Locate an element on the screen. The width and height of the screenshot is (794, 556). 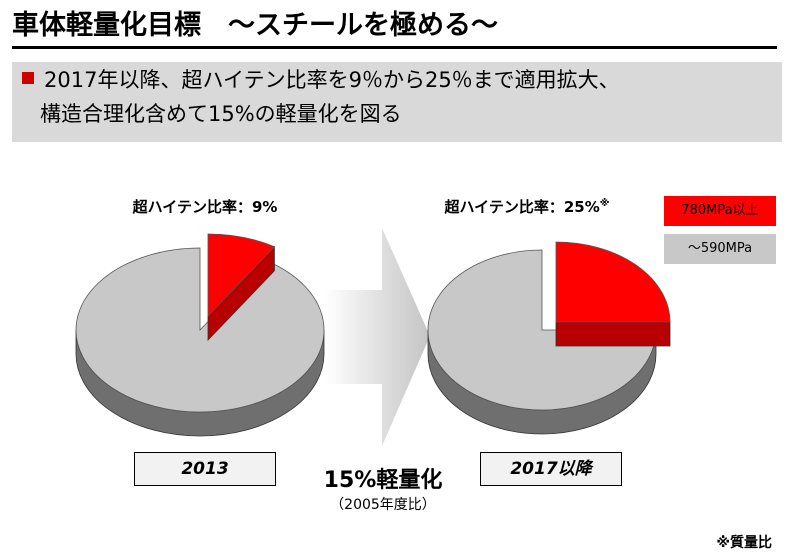
page-title: 車体軽量化目標 ～スチールを極める～ is located at coordinates (394, 27).